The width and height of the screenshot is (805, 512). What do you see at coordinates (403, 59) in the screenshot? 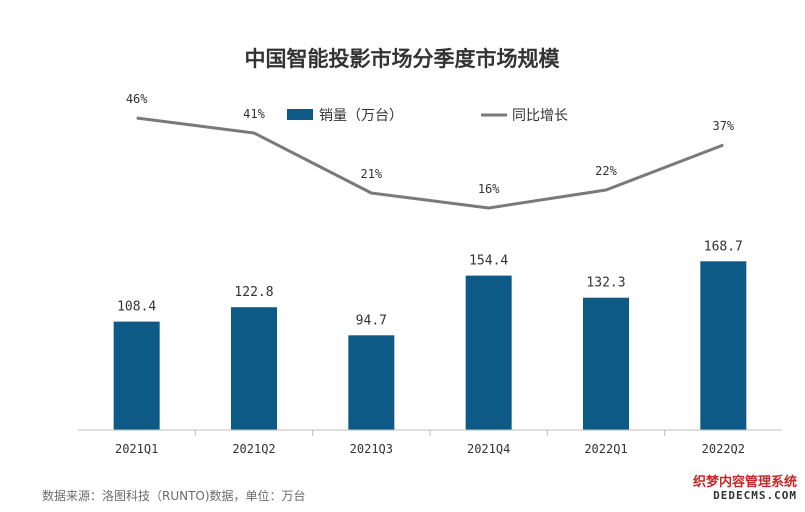
I see `chart-title: 中国智能投影市场分季度市场规模` at bounding box center [403, 59].